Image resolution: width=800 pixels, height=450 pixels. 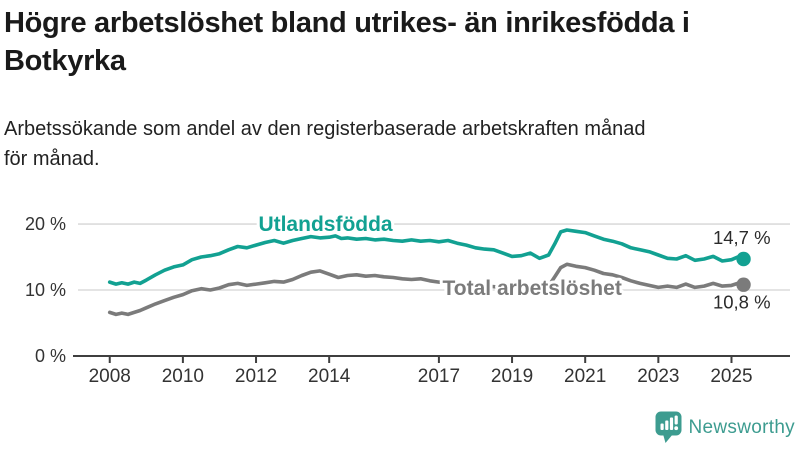 What do you see at coordinates (325, 224) in the screenshot?
I see `series-label-utlandsfodda: Utlandsfödda` at bounding box center [325, 224].